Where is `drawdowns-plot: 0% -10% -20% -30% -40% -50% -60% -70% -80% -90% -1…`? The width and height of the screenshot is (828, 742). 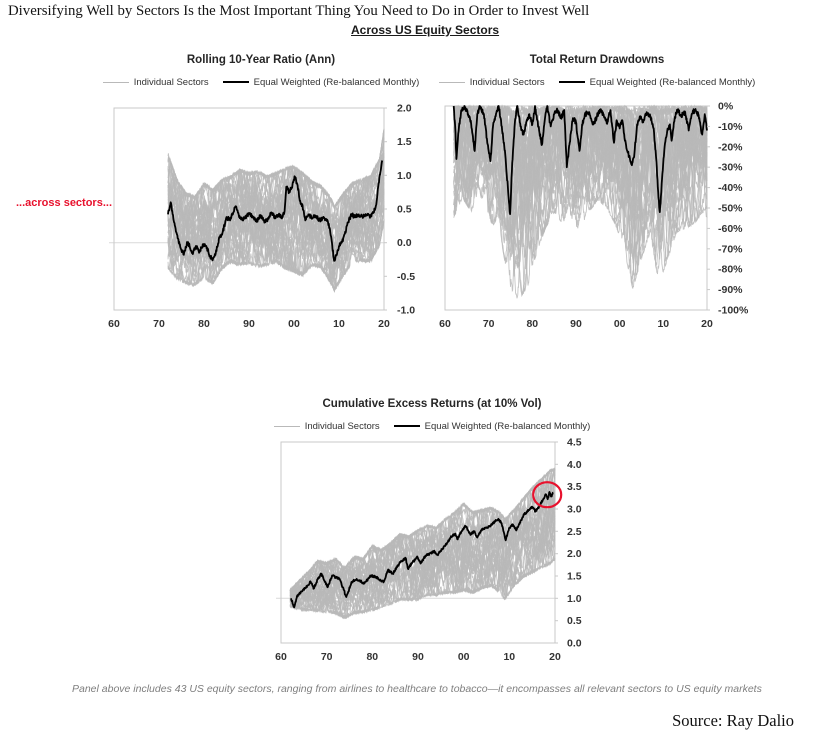
drawdowns-plot: 0% -10% -20% -30% -40% -50% -60% -70% -80% -90% -1… is located at coordinates (594, 216).